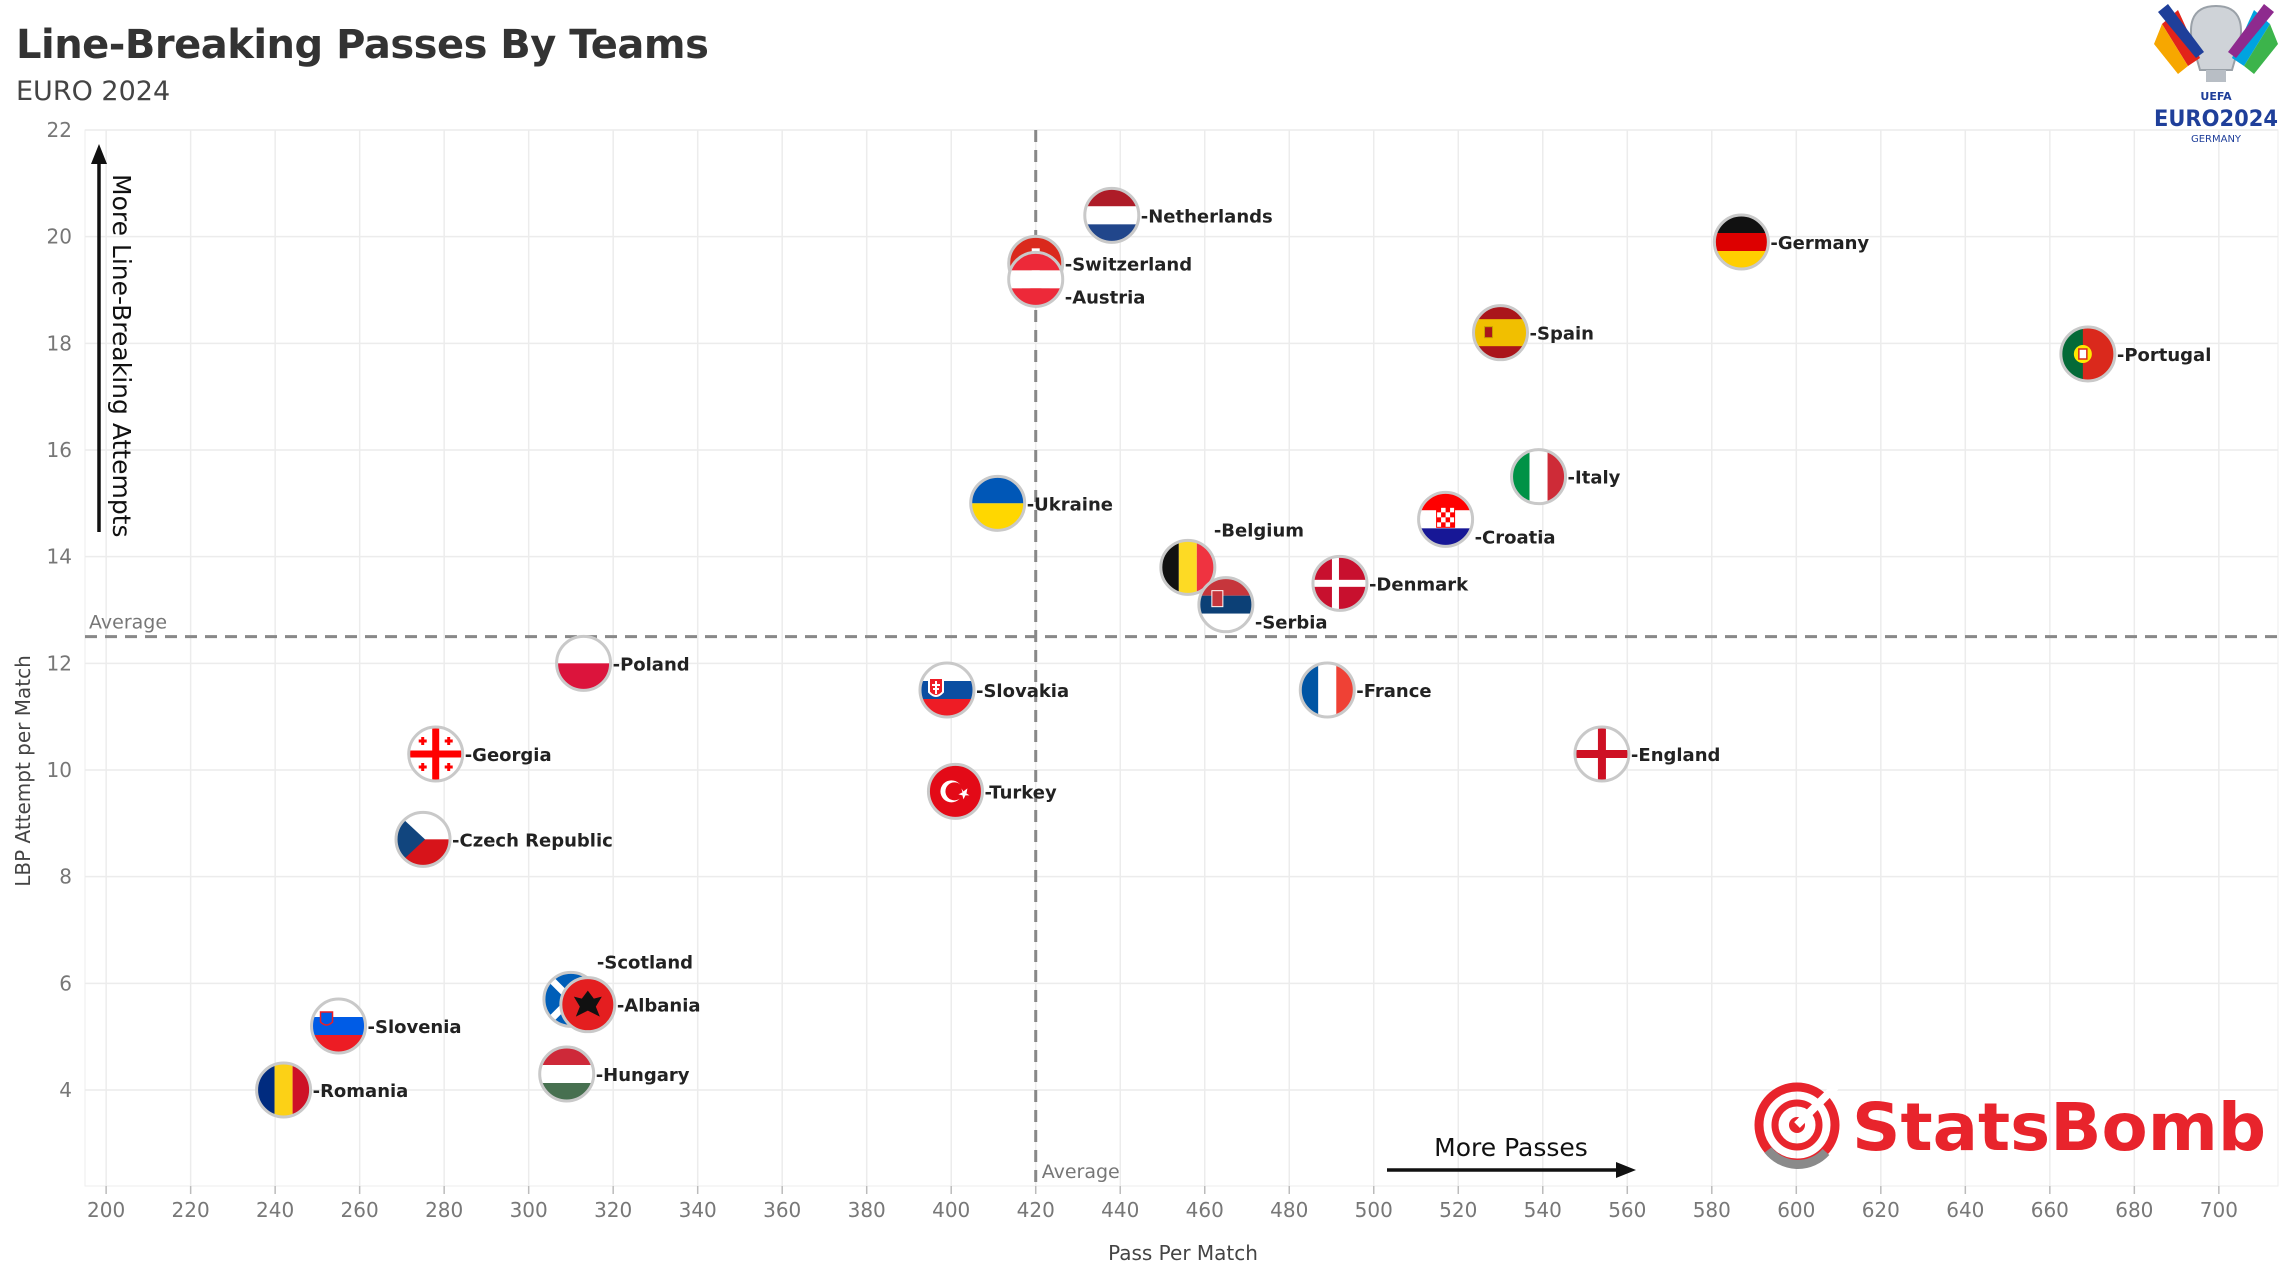  What do you see at coordinates (613, 1210) in the screenshot?
I see `x-tick-label: 320` at bounding box center [613, 1210].